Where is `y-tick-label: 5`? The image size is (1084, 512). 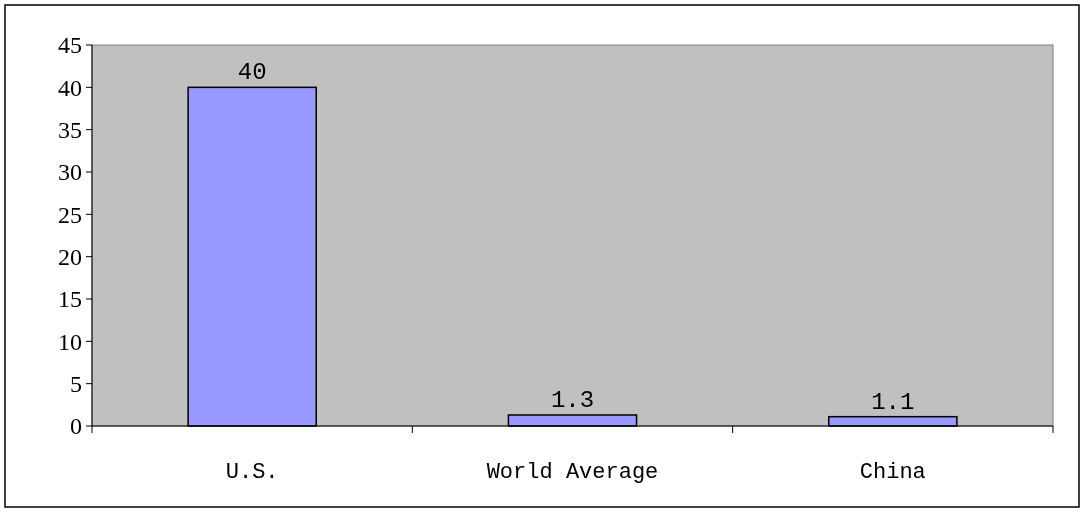 y-tick-label: 5 is located at coordinates (76, 384).